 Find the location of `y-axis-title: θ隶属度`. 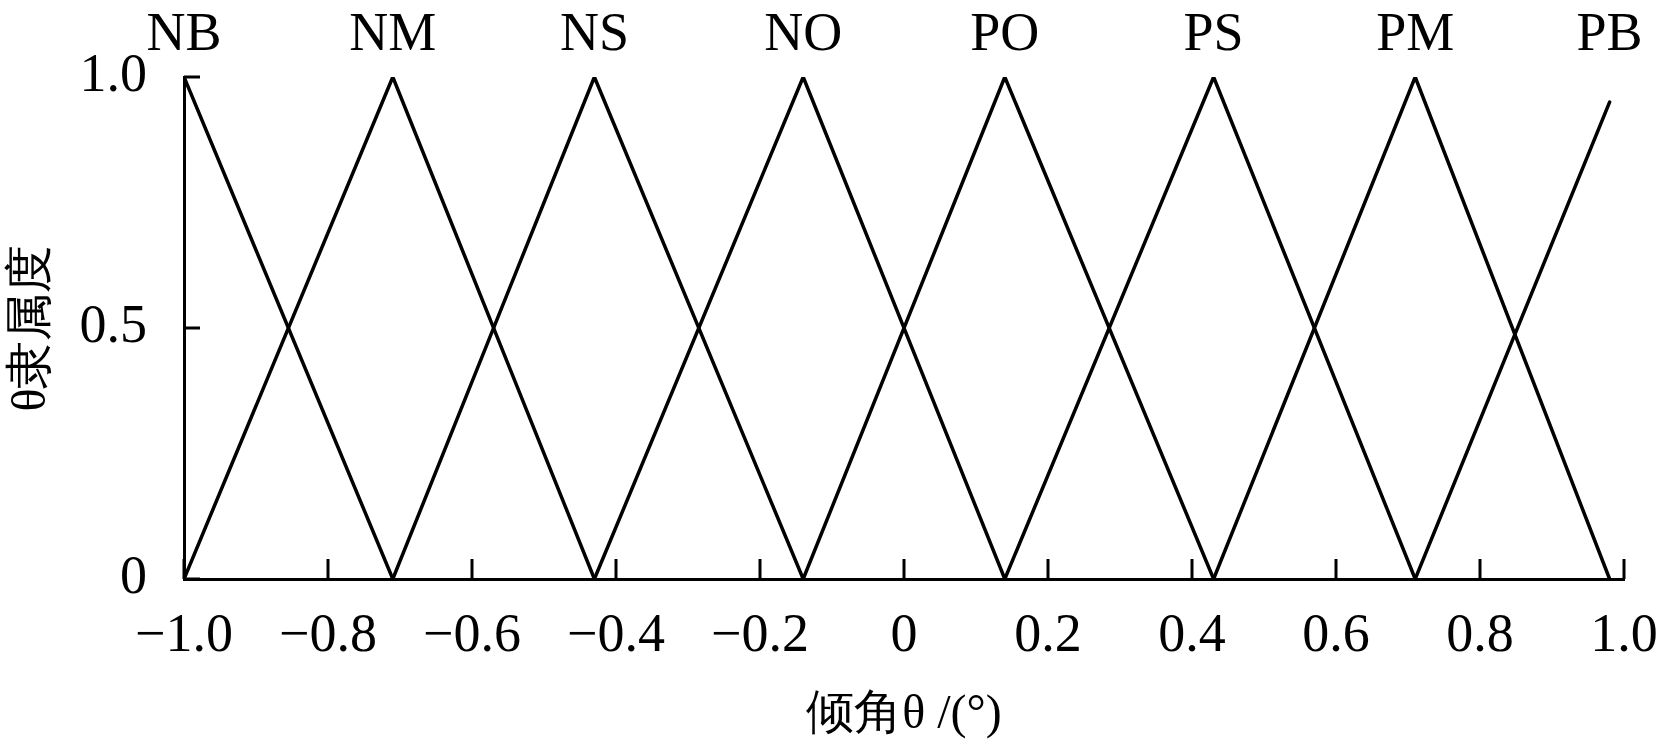

y-axis-title: θ隶属度 is located at coordinates (29, 328).